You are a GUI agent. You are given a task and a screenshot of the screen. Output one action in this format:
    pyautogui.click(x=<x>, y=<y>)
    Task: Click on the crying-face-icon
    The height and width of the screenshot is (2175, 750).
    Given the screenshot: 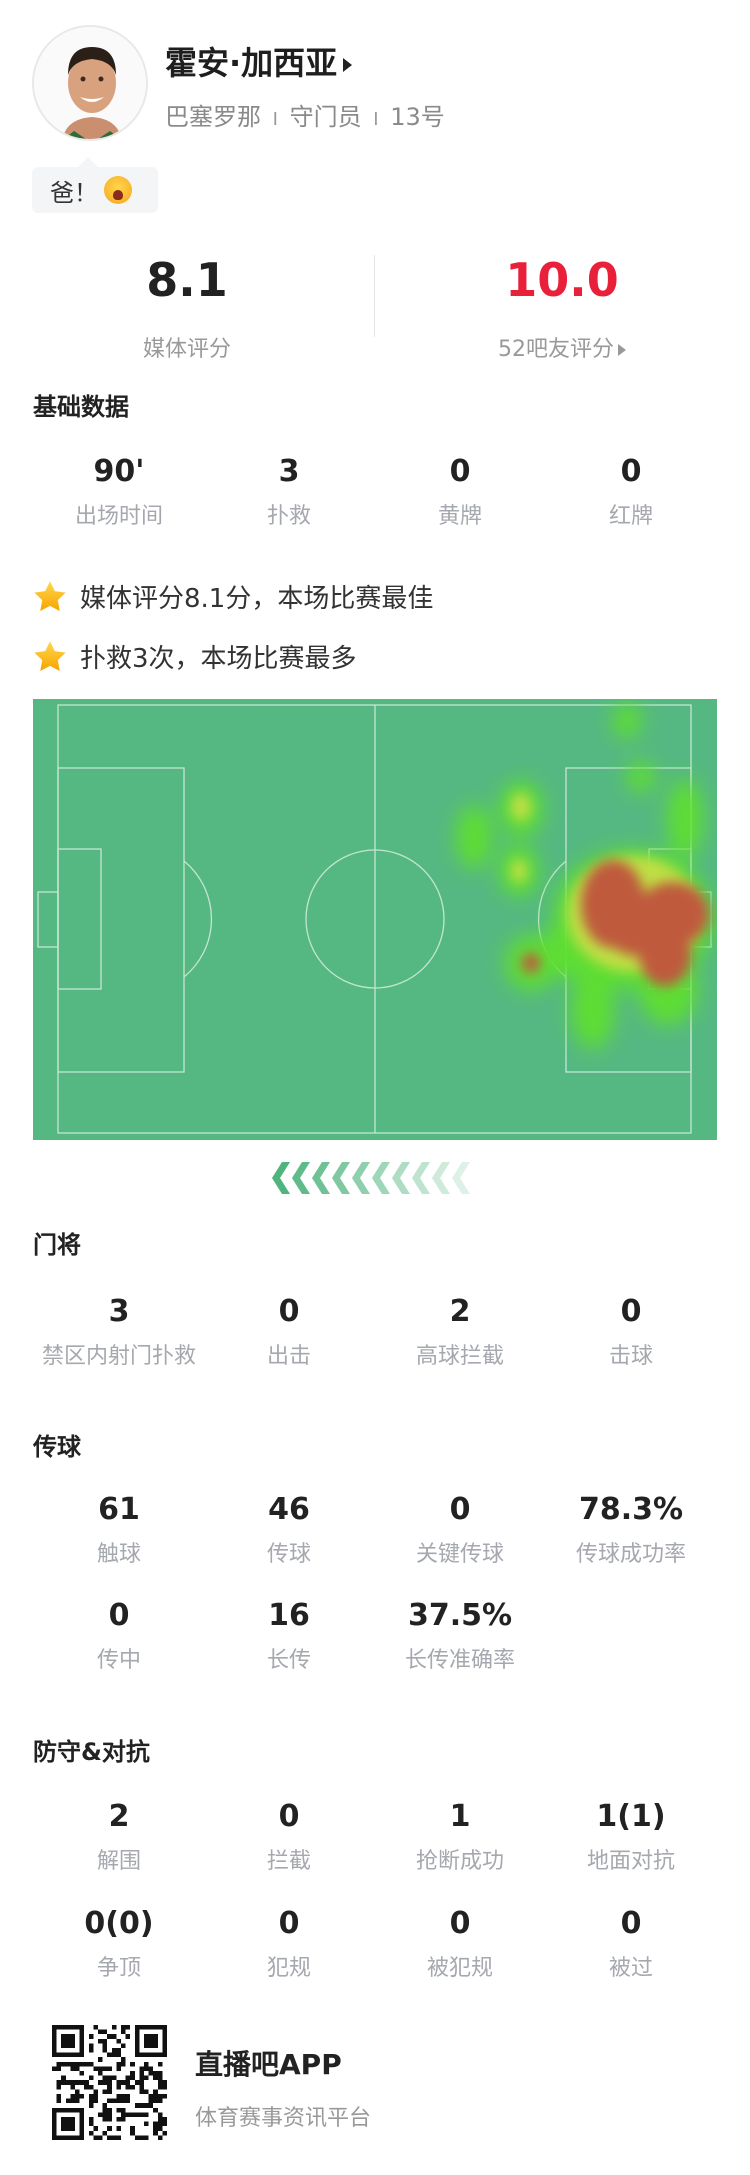 What is the action you would take?
    pyautogui.click(x=118, y=190)
    